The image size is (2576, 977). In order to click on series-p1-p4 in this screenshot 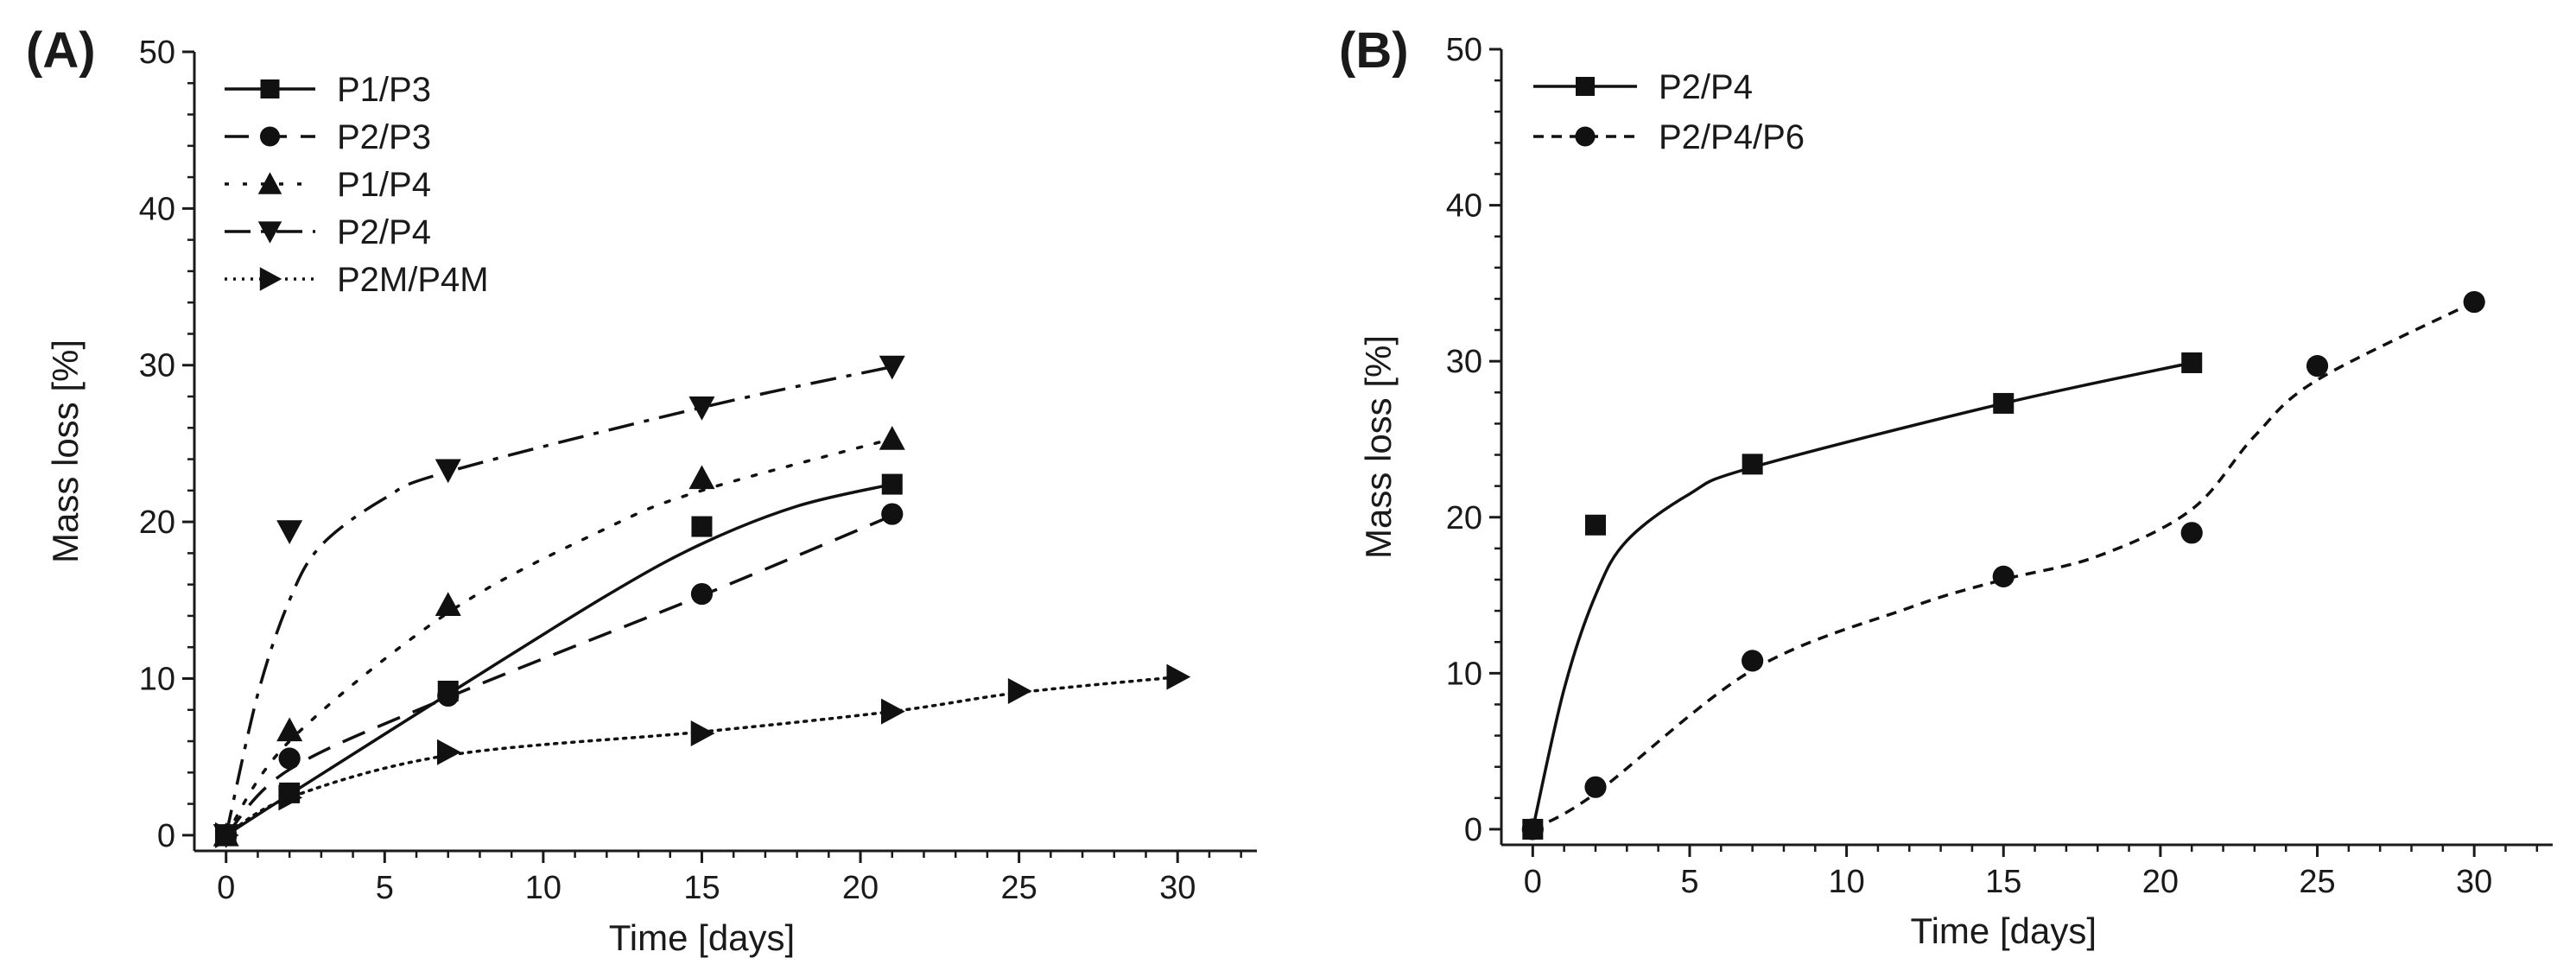, I will do `click(559, 636)`.